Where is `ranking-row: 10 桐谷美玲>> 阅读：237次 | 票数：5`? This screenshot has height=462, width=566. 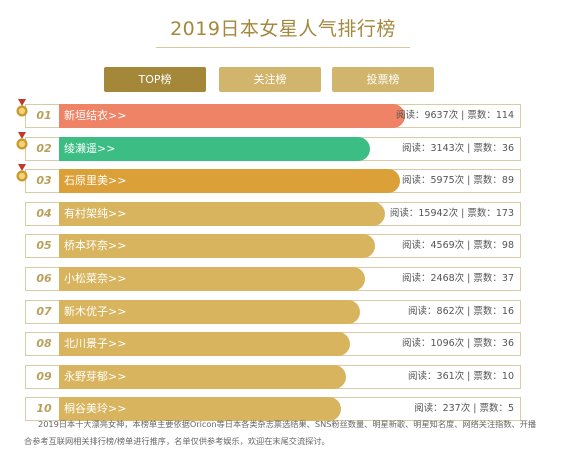
ranking-row: 10 桐谷美玲>> 阅读：237次 | 票数：5 is located at coordinates (273, 409).